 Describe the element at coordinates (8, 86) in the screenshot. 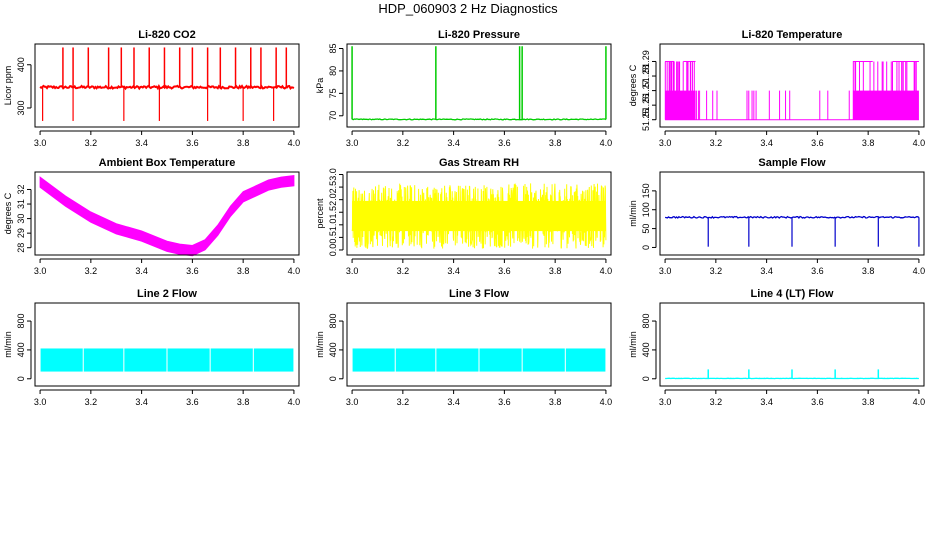

I see `y-axis-label: Licor ppm` at that location.